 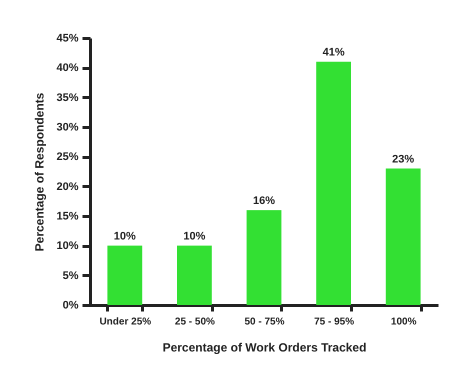 What do you see at coordinates (67, 38) in the screenshot?
I see `y-tick-label: 45%` at bounding box center [67, 38].